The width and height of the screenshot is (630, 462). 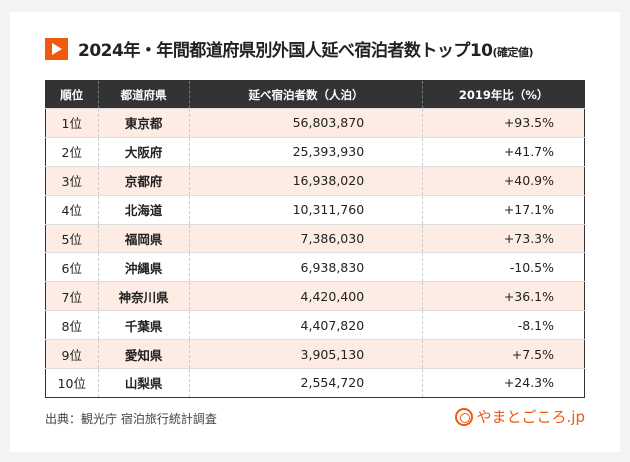 I want to click on prefecture-cell: 北海道, so click(x=143, y=209).